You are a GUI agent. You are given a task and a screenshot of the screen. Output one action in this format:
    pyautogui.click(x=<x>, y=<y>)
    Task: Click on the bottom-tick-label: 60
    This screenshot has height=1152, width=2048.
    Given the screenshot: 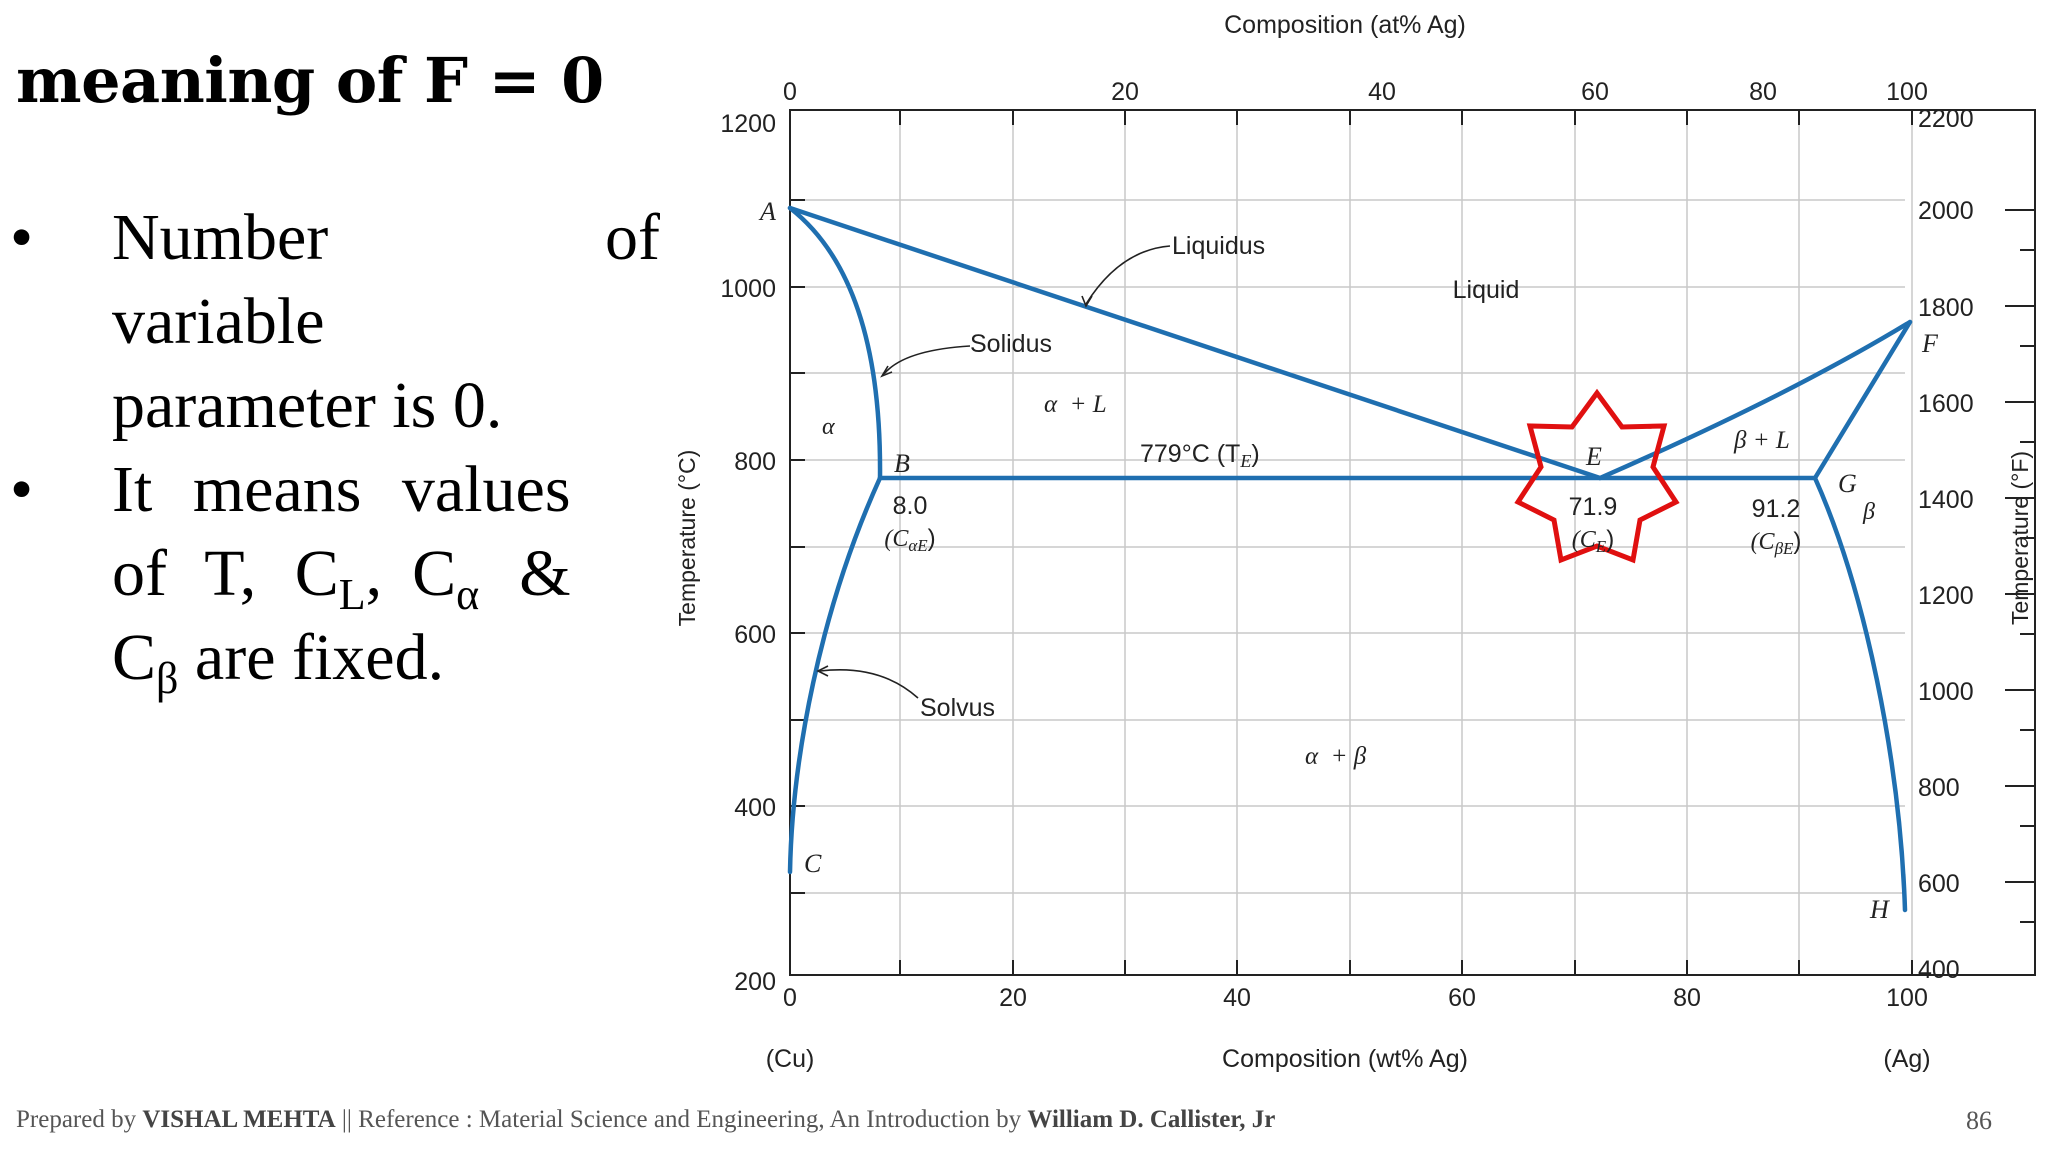 What is the action you would take?
    pyautogui.click(x=1462, y=998)
    